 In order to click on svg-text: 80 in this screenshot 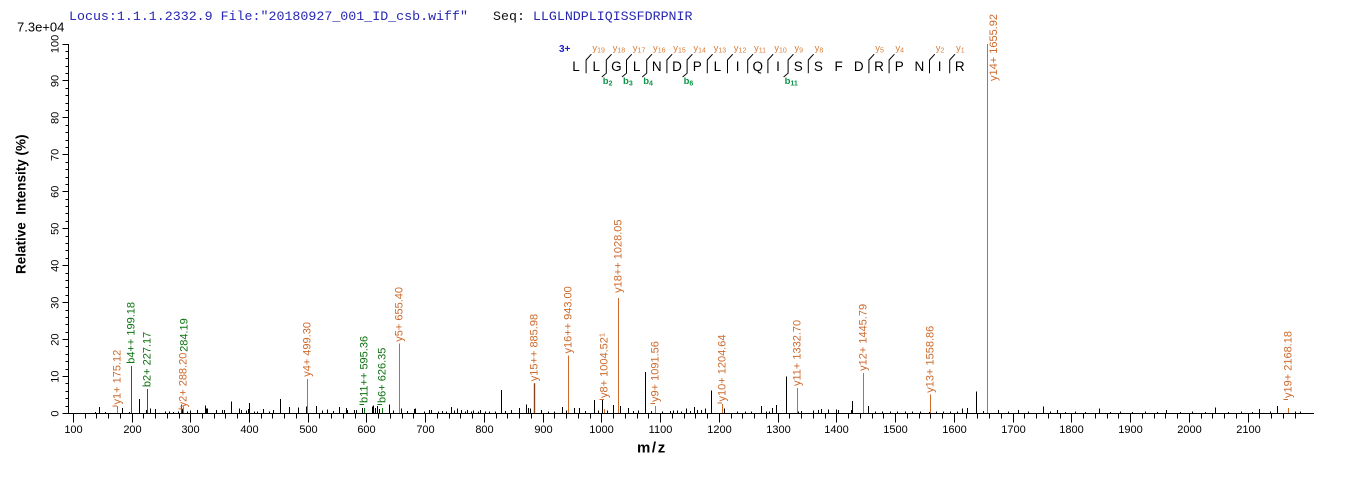, I will do `click(56, 118)`.